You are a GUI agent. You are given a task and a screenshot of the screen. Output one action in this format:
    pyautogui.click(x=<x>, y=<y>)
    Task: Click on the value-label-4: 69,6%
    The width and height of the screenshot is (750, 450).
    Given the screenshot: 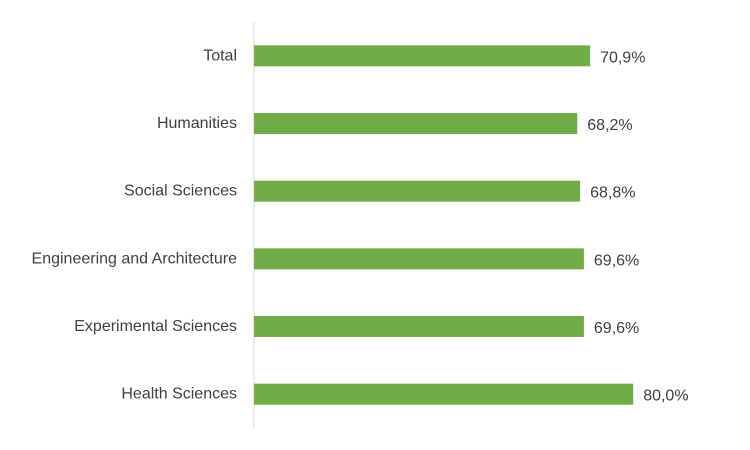 What is the action you would take?
    pyautogui.click(x=616, y=328)
    